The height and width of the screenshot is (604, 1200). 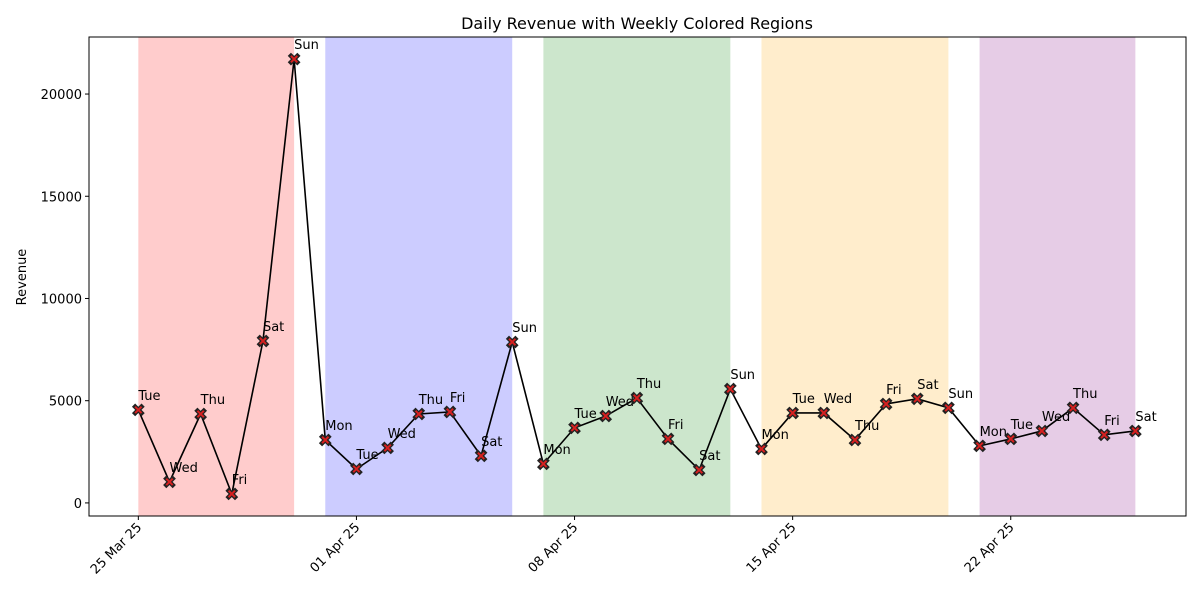 I want to click on x-tick-label: 15 Apr 25, so click(x=772, y=548).